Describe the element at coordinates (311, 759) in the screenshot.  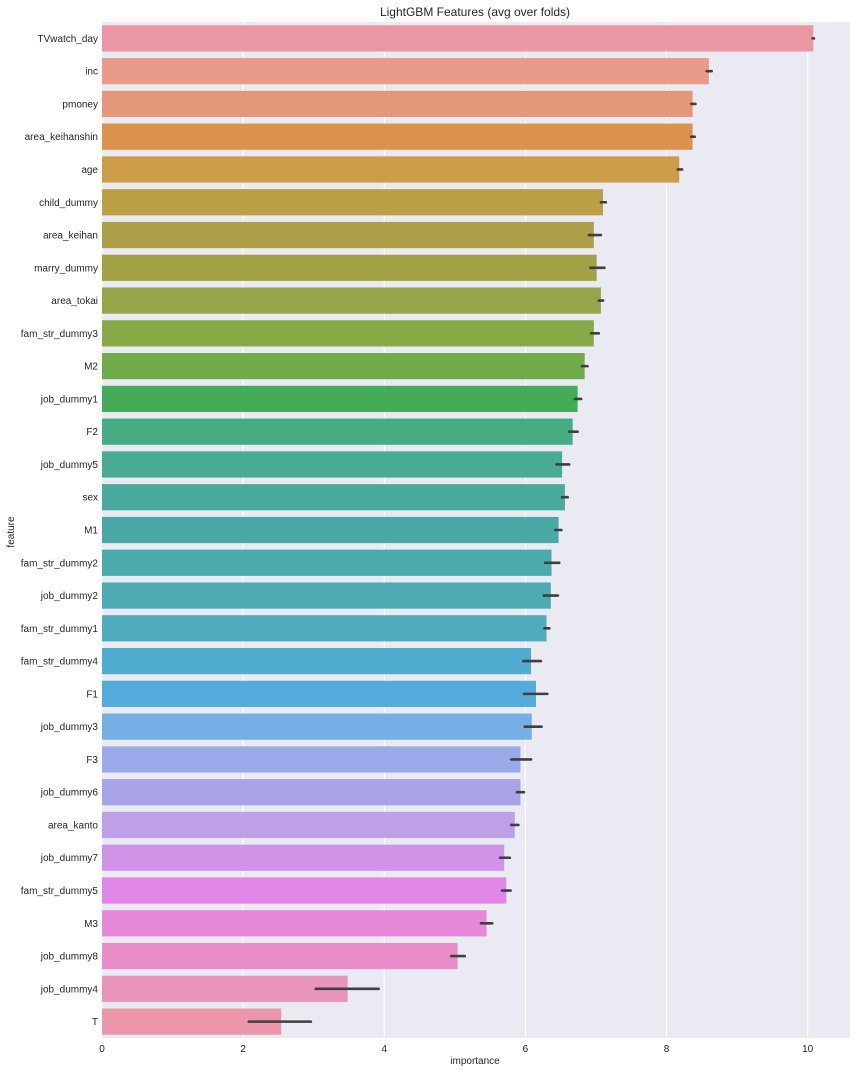
I see `bar-F3` at that location.